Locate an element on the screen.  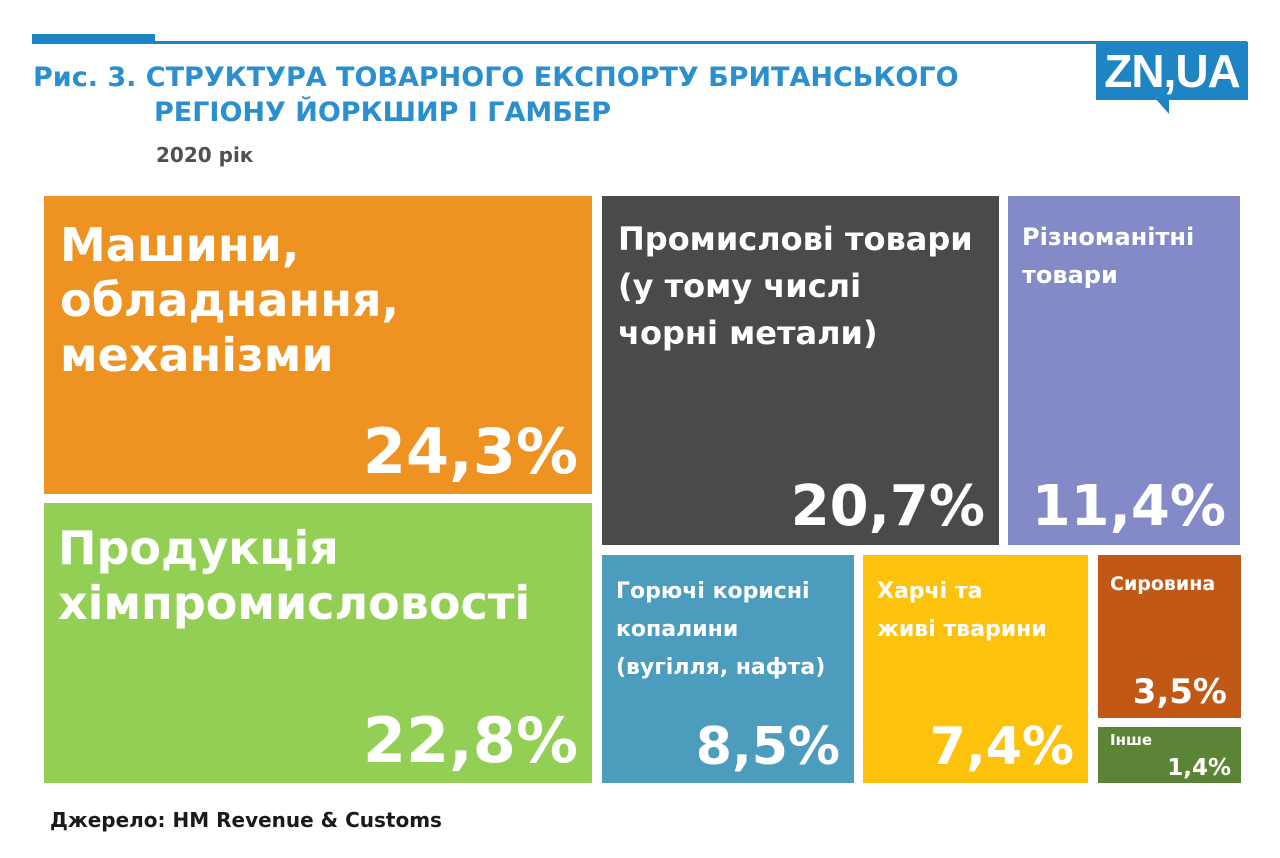
zn-ua-logo: ZN,UA is located at coordinates (1172, 71).